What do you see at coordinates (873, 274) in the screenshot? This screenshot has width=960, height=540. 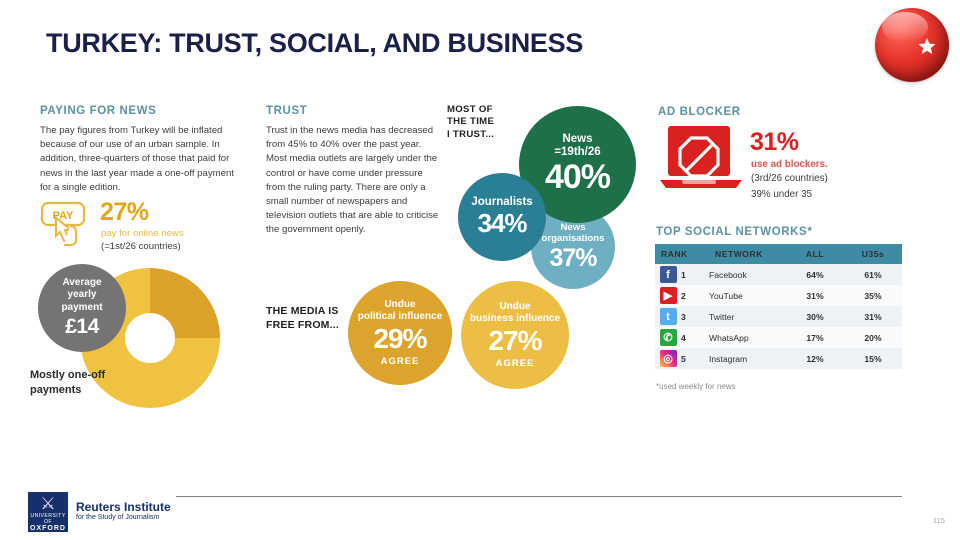 I see `row-u35: 61%` at bounding box center [873, 274].